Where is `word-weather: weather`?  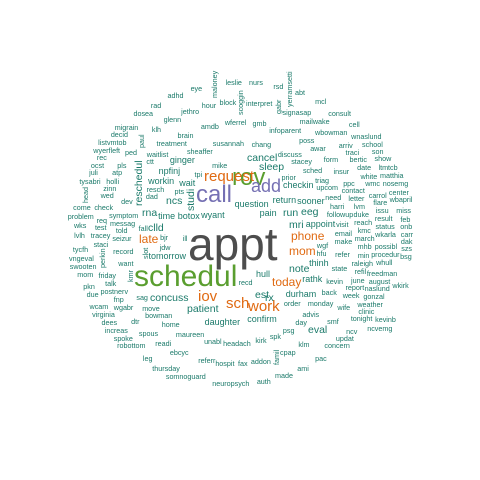
word-weather: weather is located at coordinates (370, 304).